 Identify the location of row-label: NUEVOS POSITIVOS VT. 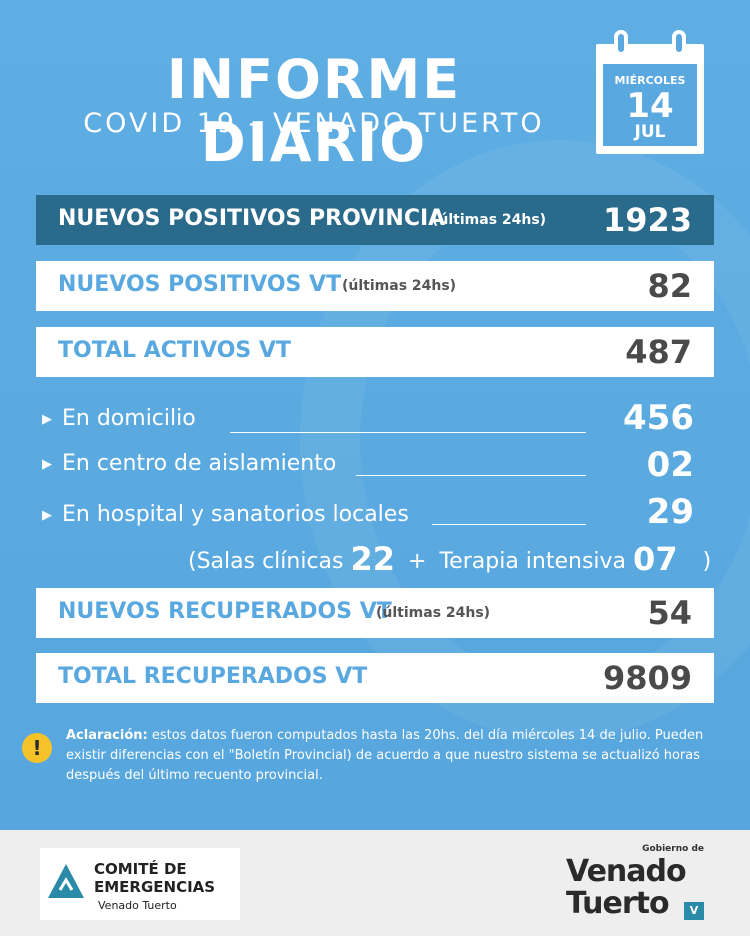
(200, 284).